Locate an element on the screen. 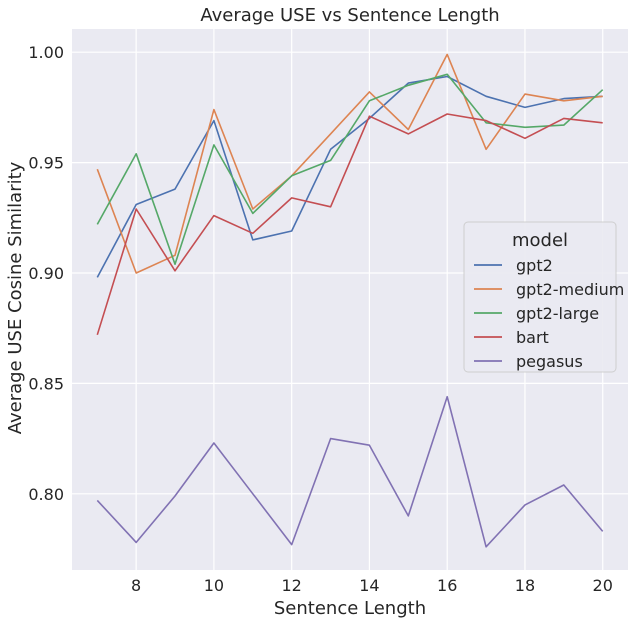 The height and width of the screenshot is (624, 635). x-tick-labels: 8 10 12 14 16 18 20 is located at coordinates (372, 585).